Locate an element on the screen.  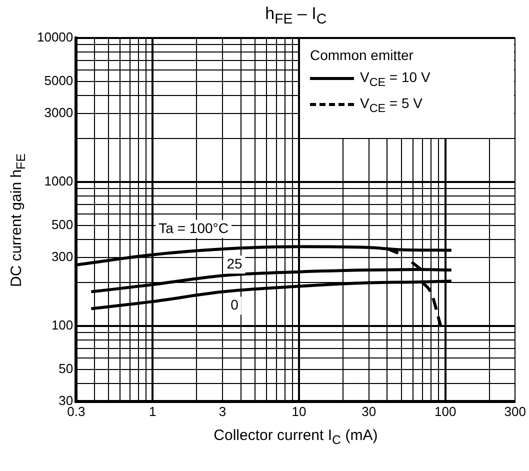
x-tick-label: 300 is located at coordinates (515, 411).